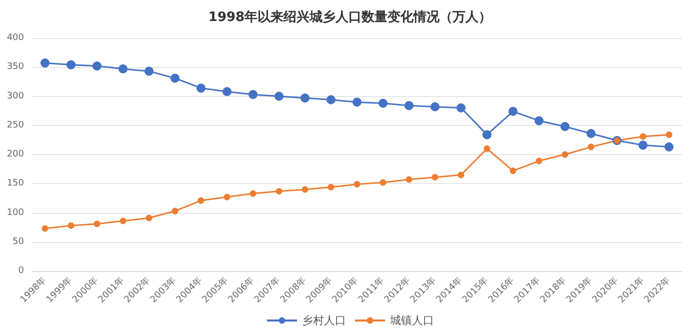 The width and height of the screenshot is (700, 333). What do you see at coordinates (324, 320) in the screenshot?
I see `legend-label: 乡村人口` at bounding box center [324, 320].